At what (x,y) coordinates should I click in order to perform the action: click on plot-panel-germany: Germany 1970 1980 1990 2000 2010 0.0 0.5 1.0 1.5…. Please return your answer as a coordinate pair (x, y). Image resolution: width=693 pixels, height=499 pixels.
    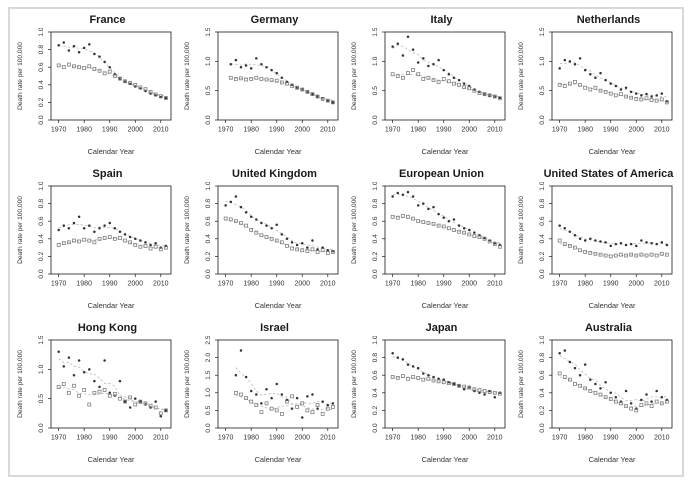
    Looking at the image, I should click on (262, 88).